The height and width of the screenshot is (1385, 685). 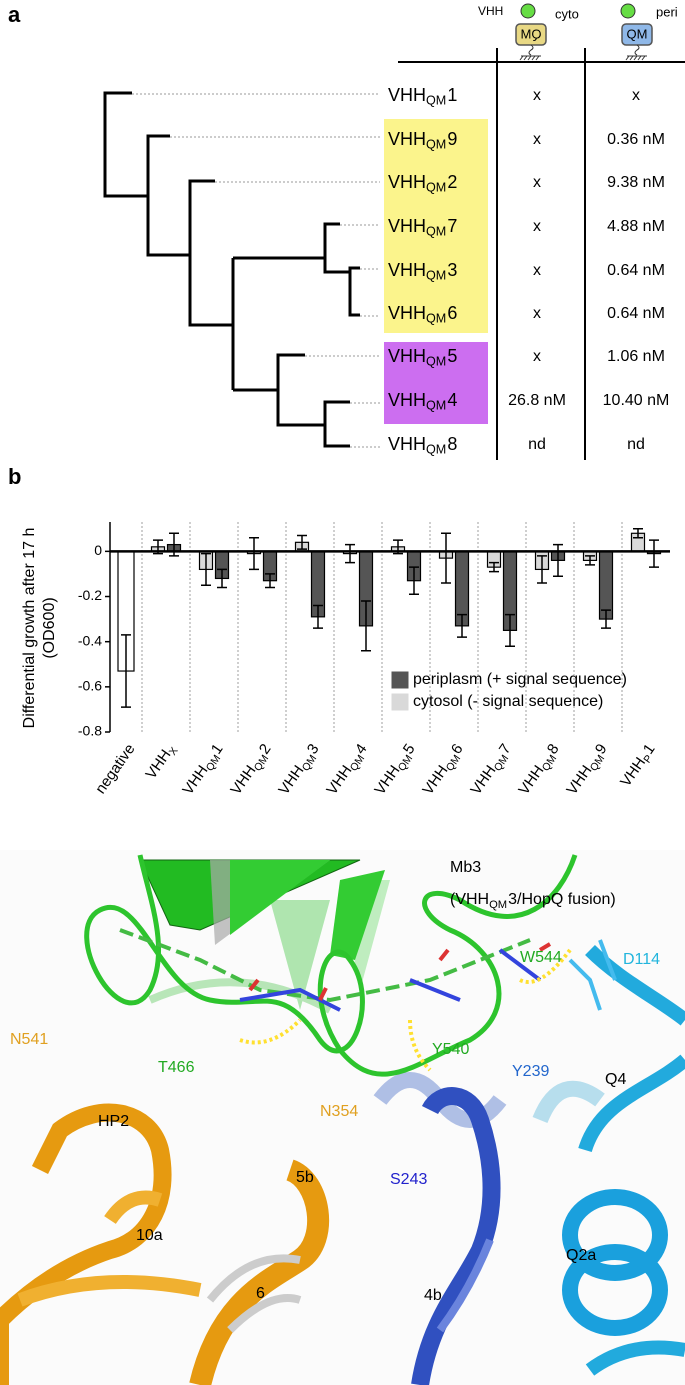 I want to click on structure-label: Q4, so click(x=615, y=1079).